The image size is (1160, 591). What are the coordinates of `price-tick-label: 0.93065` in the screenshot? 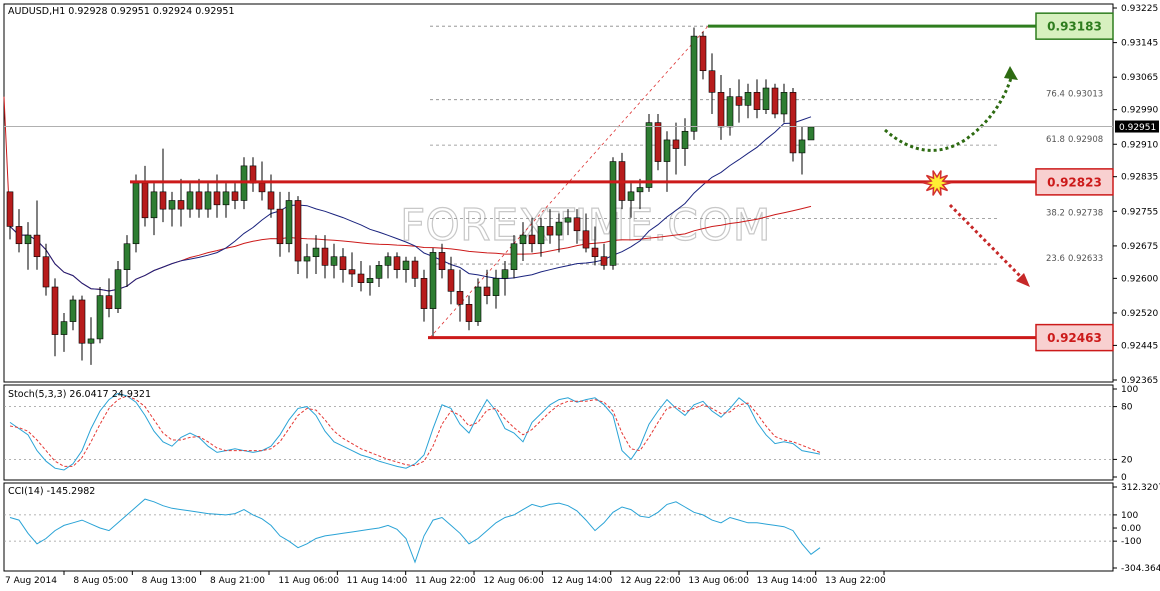 It's located at (1139, 78).